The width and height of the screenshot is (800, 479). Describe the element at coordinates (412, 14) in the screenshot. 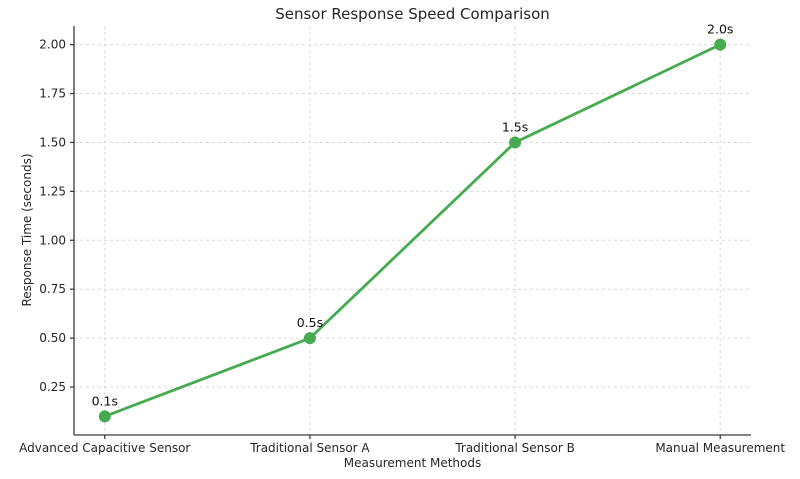

I see `chart-title: Sensor Response Speed Comparison` at that location.